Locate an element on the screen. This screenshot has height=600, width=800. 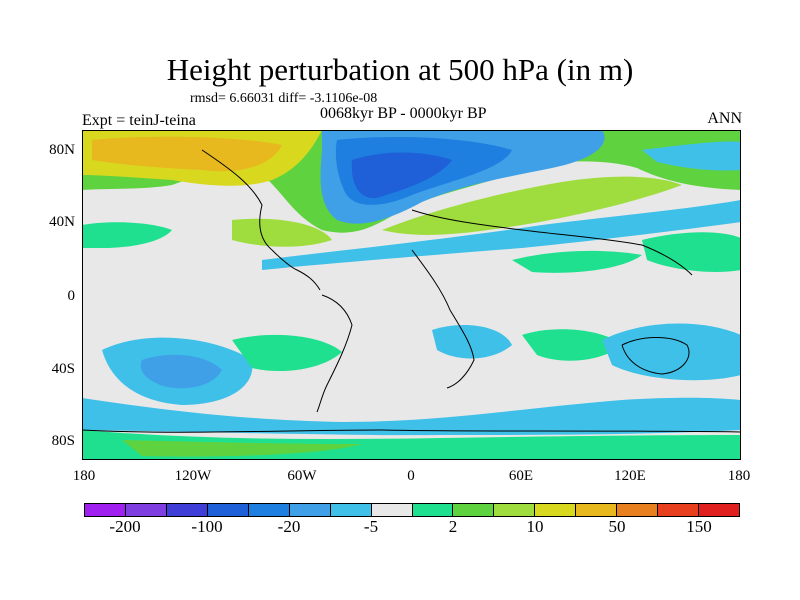
australia-negative is located at coordinates (671, 352).